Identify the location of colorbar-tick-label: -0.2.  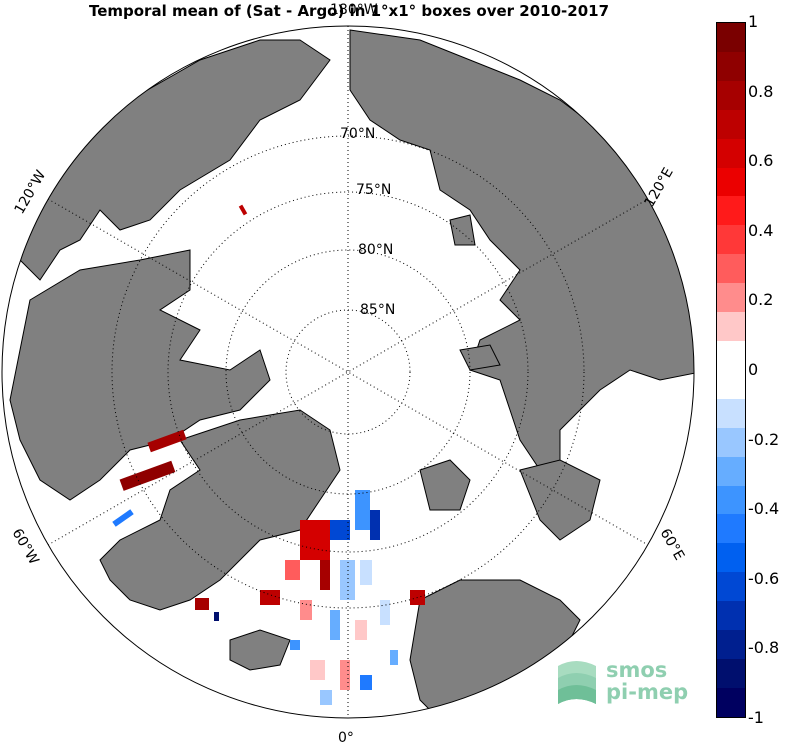
(764, 439).